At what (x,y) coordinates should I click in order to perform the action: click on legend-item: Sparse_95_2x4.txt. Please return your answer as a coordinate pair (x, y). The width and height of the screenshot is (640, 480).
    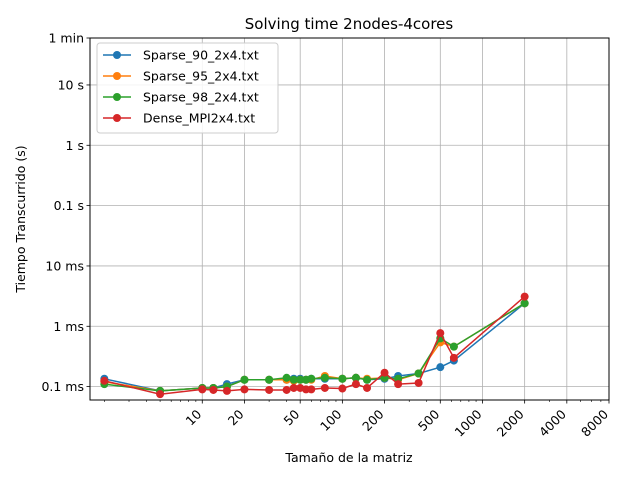
    Looking at the image, I should click on (181, 76).